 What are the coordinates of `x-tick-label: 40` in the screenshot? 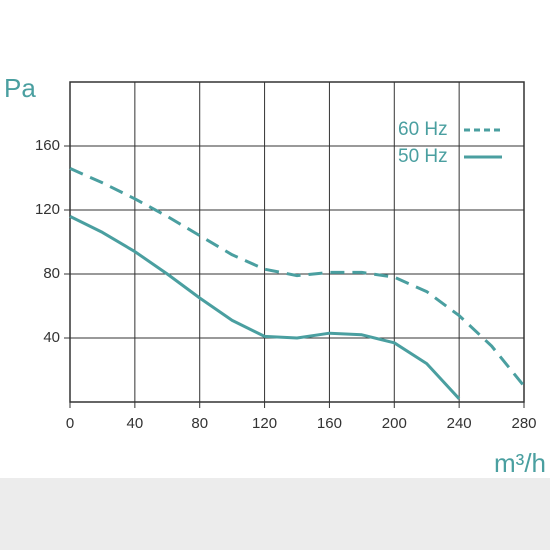 It's located at (135, 423).